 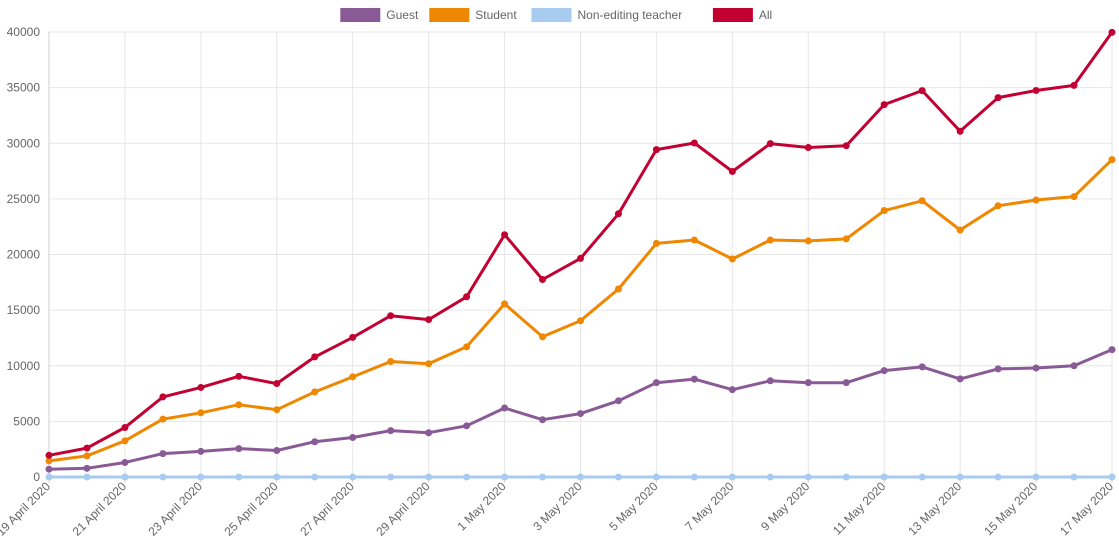 What do you see at coordinates (607, 15) in the screenshot?
I see `legend-item-non-editing-teacher: Non-editing teacher` at bounding box center [607, 15].